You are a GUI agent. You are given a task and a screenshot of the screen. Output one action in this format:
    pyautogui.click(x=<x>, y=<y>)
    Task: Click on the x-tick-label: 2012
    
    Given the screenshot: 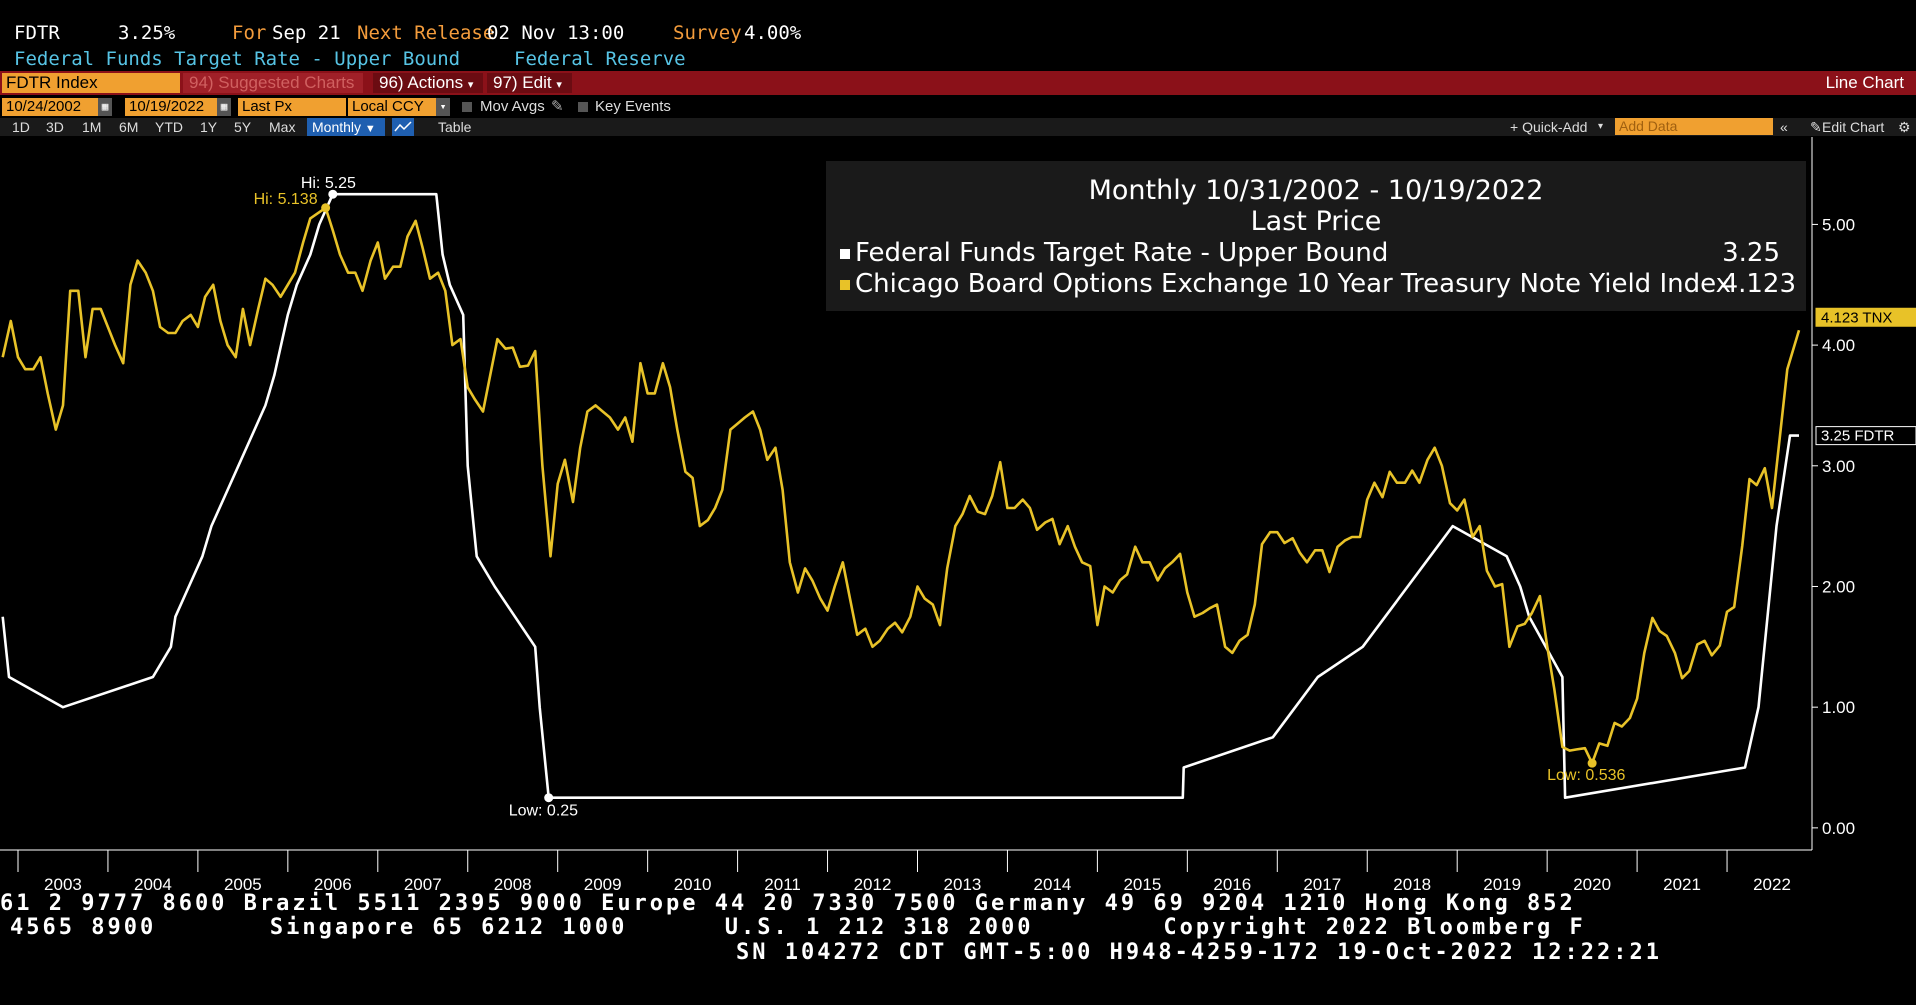 What is the action you would take?
    pyautogui.click(x=873, y=884)
    